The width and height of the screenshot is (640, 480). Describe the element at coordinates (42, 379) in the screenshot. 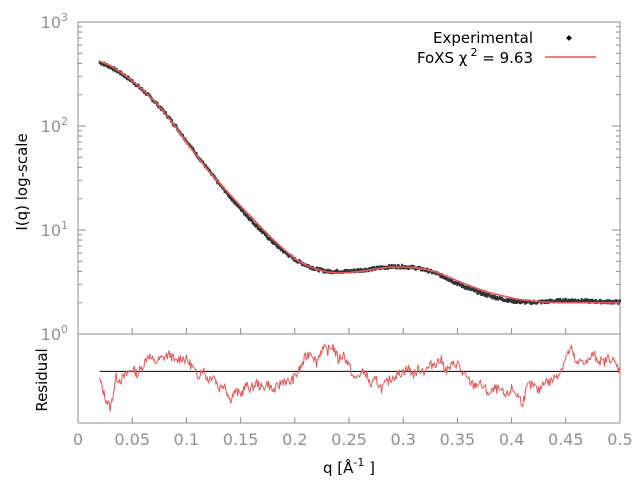

I see `residual-y-axis-label: Residual` at that location.